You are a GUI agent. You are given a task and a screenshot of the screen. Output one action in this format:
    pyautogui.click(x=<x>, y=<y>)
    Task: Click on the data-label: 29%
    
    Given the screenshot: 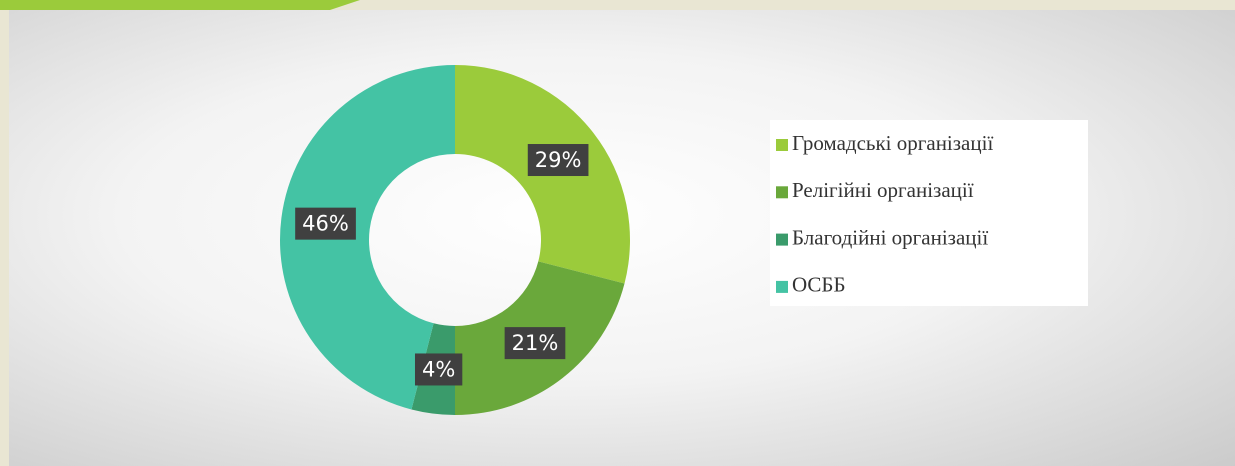 What is the action you would take?
    pyautogui.click(x=558, y=160)
    